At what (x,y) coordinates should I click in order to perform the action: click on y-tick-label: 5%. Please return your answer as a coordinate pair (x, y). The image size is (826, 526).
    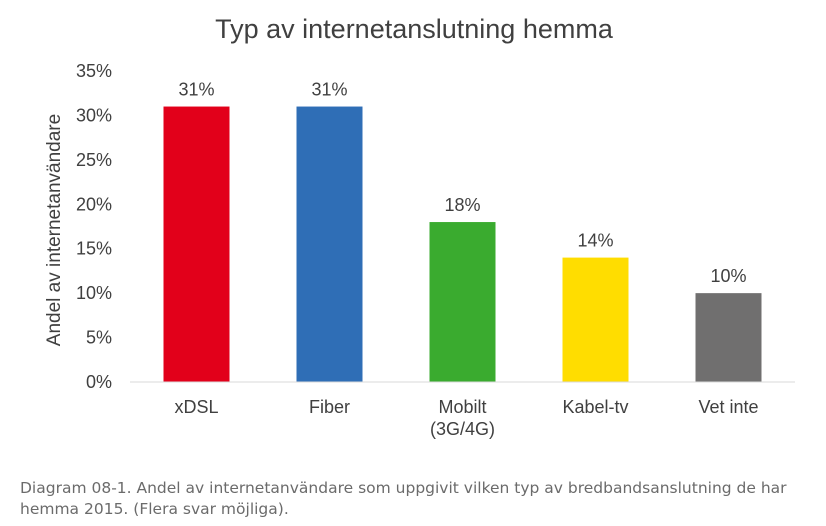
    Looking at the image, I should click on (99, 338).